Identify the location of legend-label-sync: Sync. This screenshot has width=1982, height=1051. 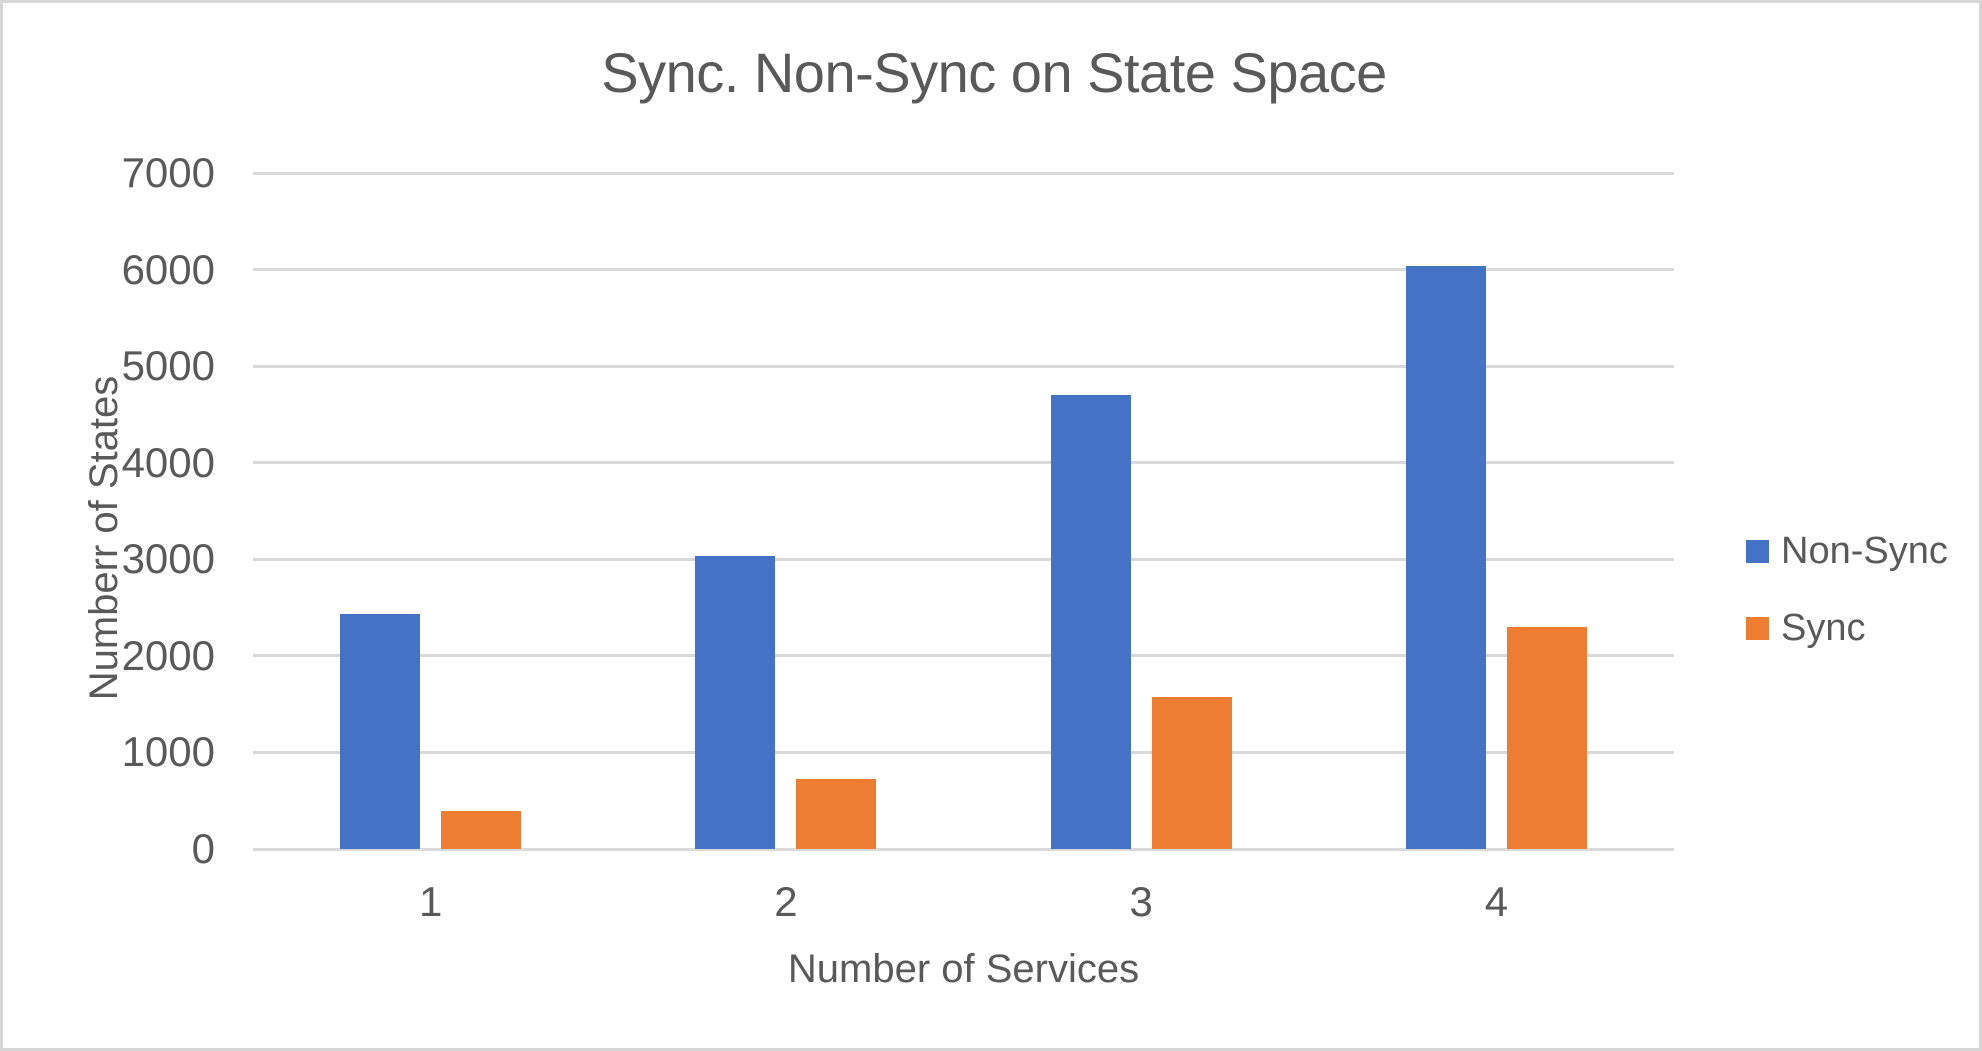
(1823, 628).